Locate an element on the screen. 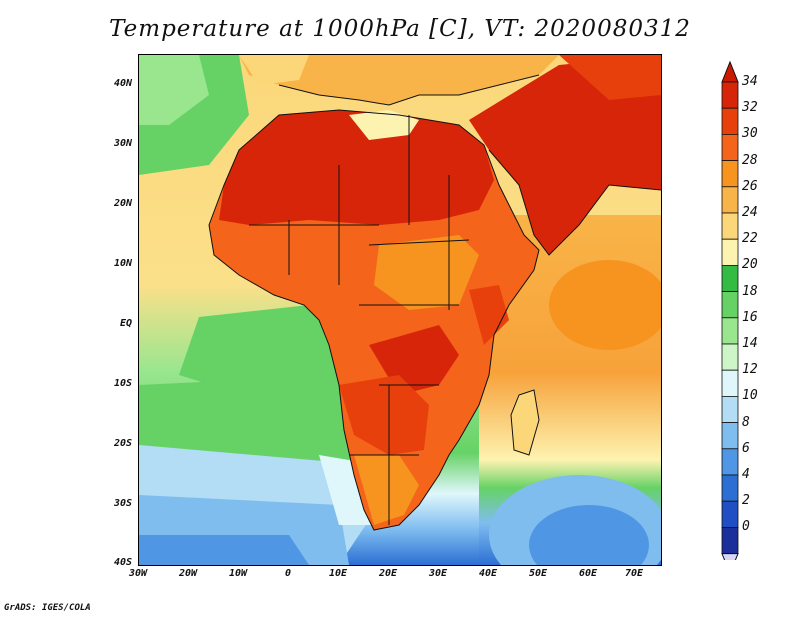 The image size is (800, 618). lat-label-20s: 20S is located at coordinates (122, 443).